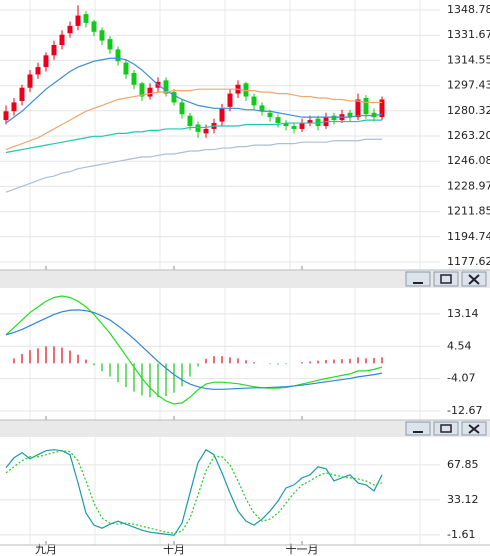 This screenshot has height=556, width=490. What do you see at coordinates (464, 410) in the screenshot?
I see `y-tick-label: -12.67` at bounding box center [464, 410].